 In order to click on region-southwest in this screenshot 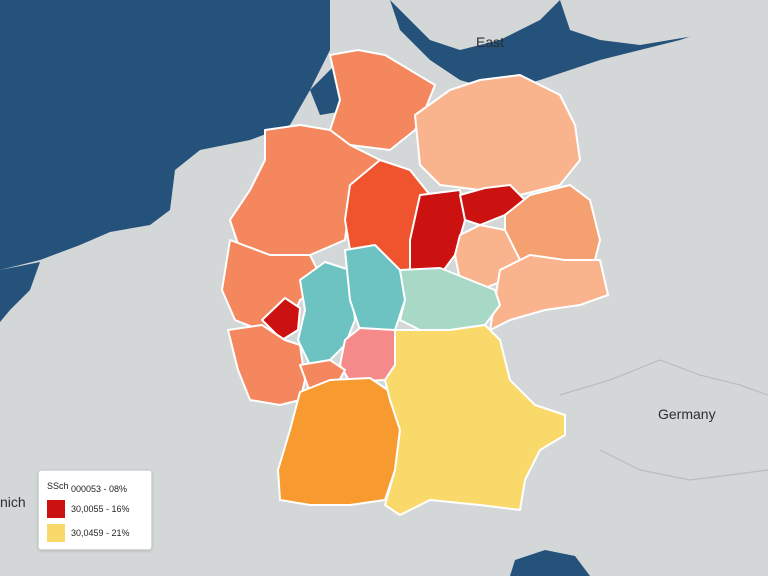, I will do `click(266, 365)`.